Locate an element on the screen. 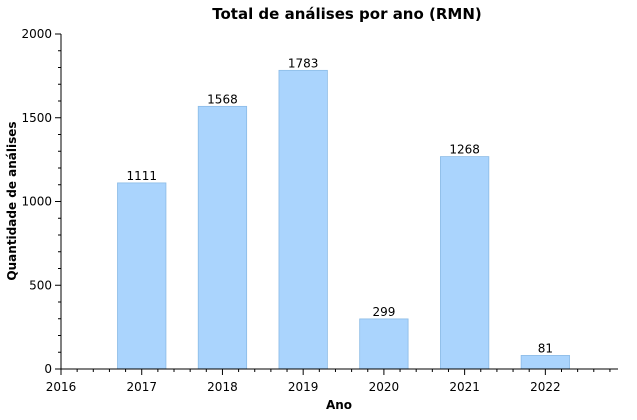 This screenshot has width=637, height=420. chart-title: Total de análises por ano (RMN) is located at coordinates (347, 14).